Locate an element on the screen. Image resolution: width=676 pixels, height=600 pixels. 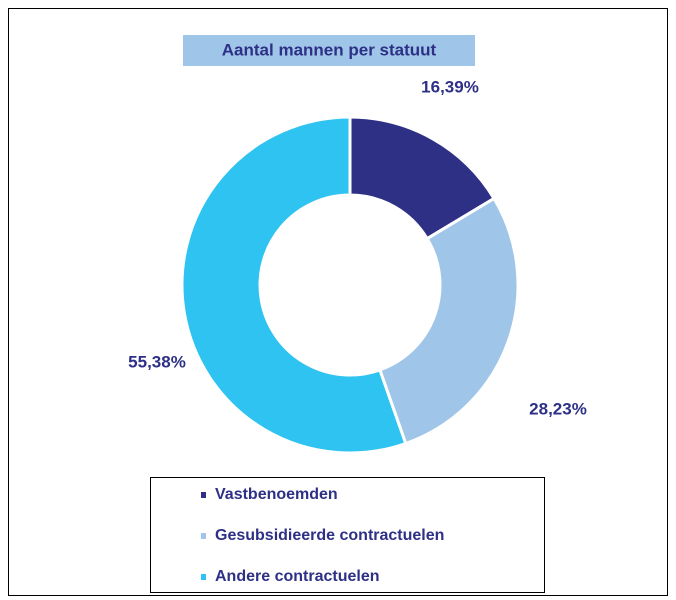
title-box is located at coordinates (329, 50).